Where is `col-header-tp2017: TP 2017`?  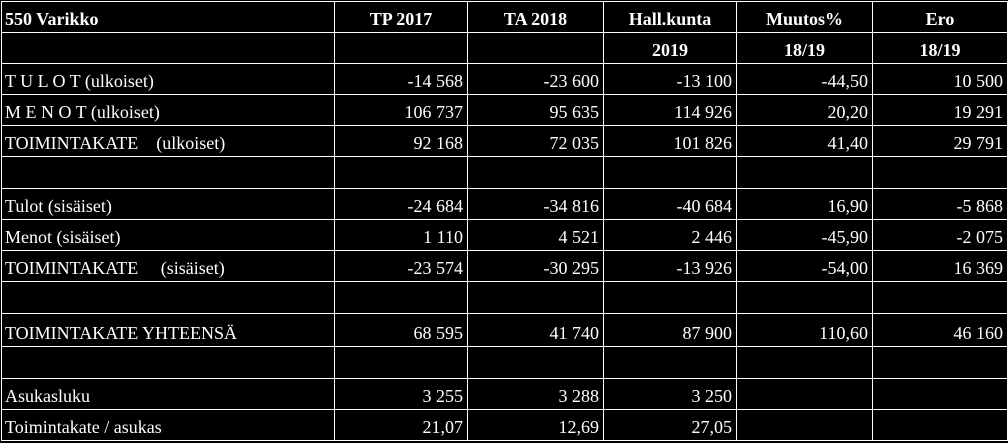
col-header-tp2017: TP 2017 is located at coordinates (401, 17).